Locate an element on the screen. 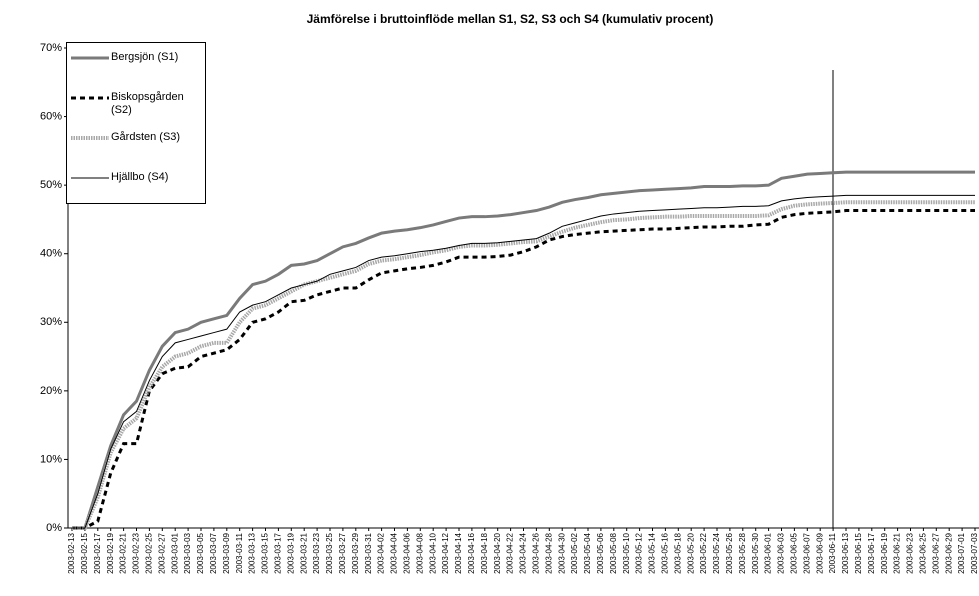 The height and width of the screenshot is (596, 979). x-tick-label: 2003-05-12 is located at coordinates (639, 552).